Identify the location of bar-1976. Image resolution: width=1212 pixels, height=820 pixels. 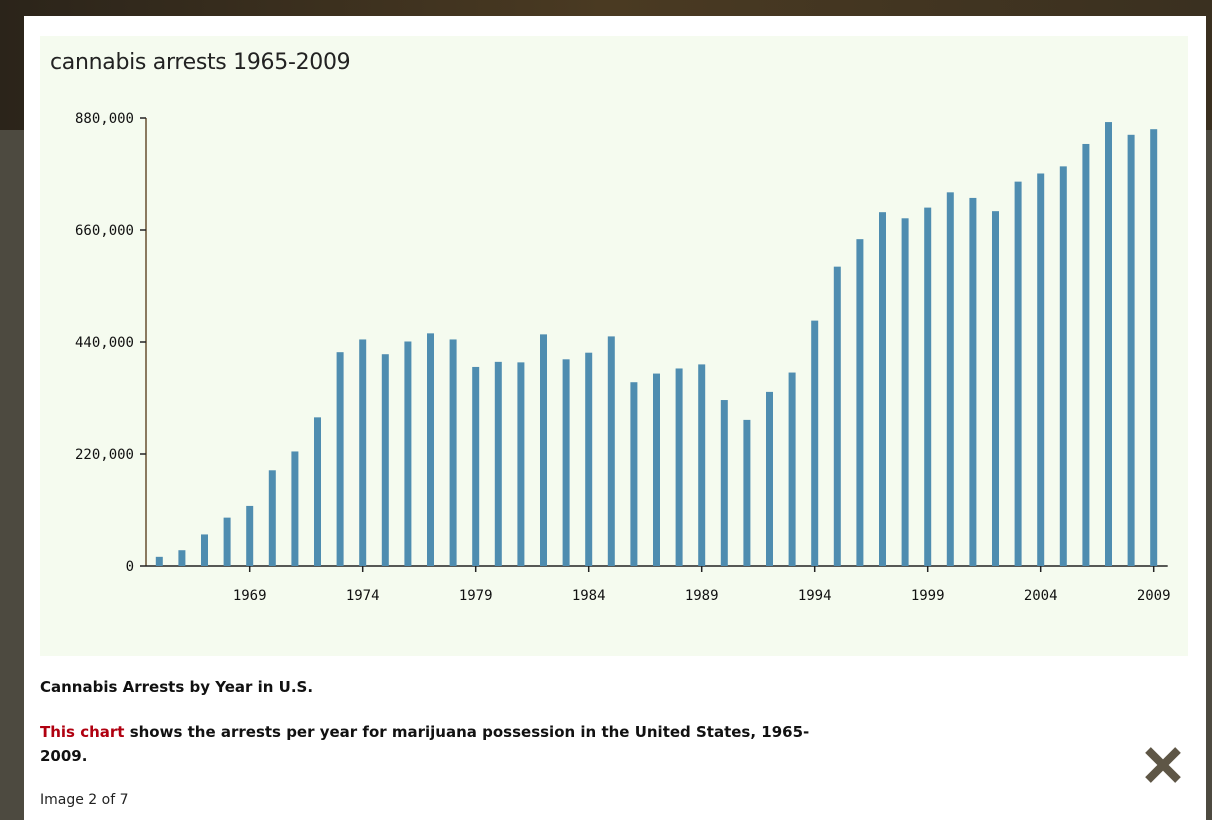
(408, 453).